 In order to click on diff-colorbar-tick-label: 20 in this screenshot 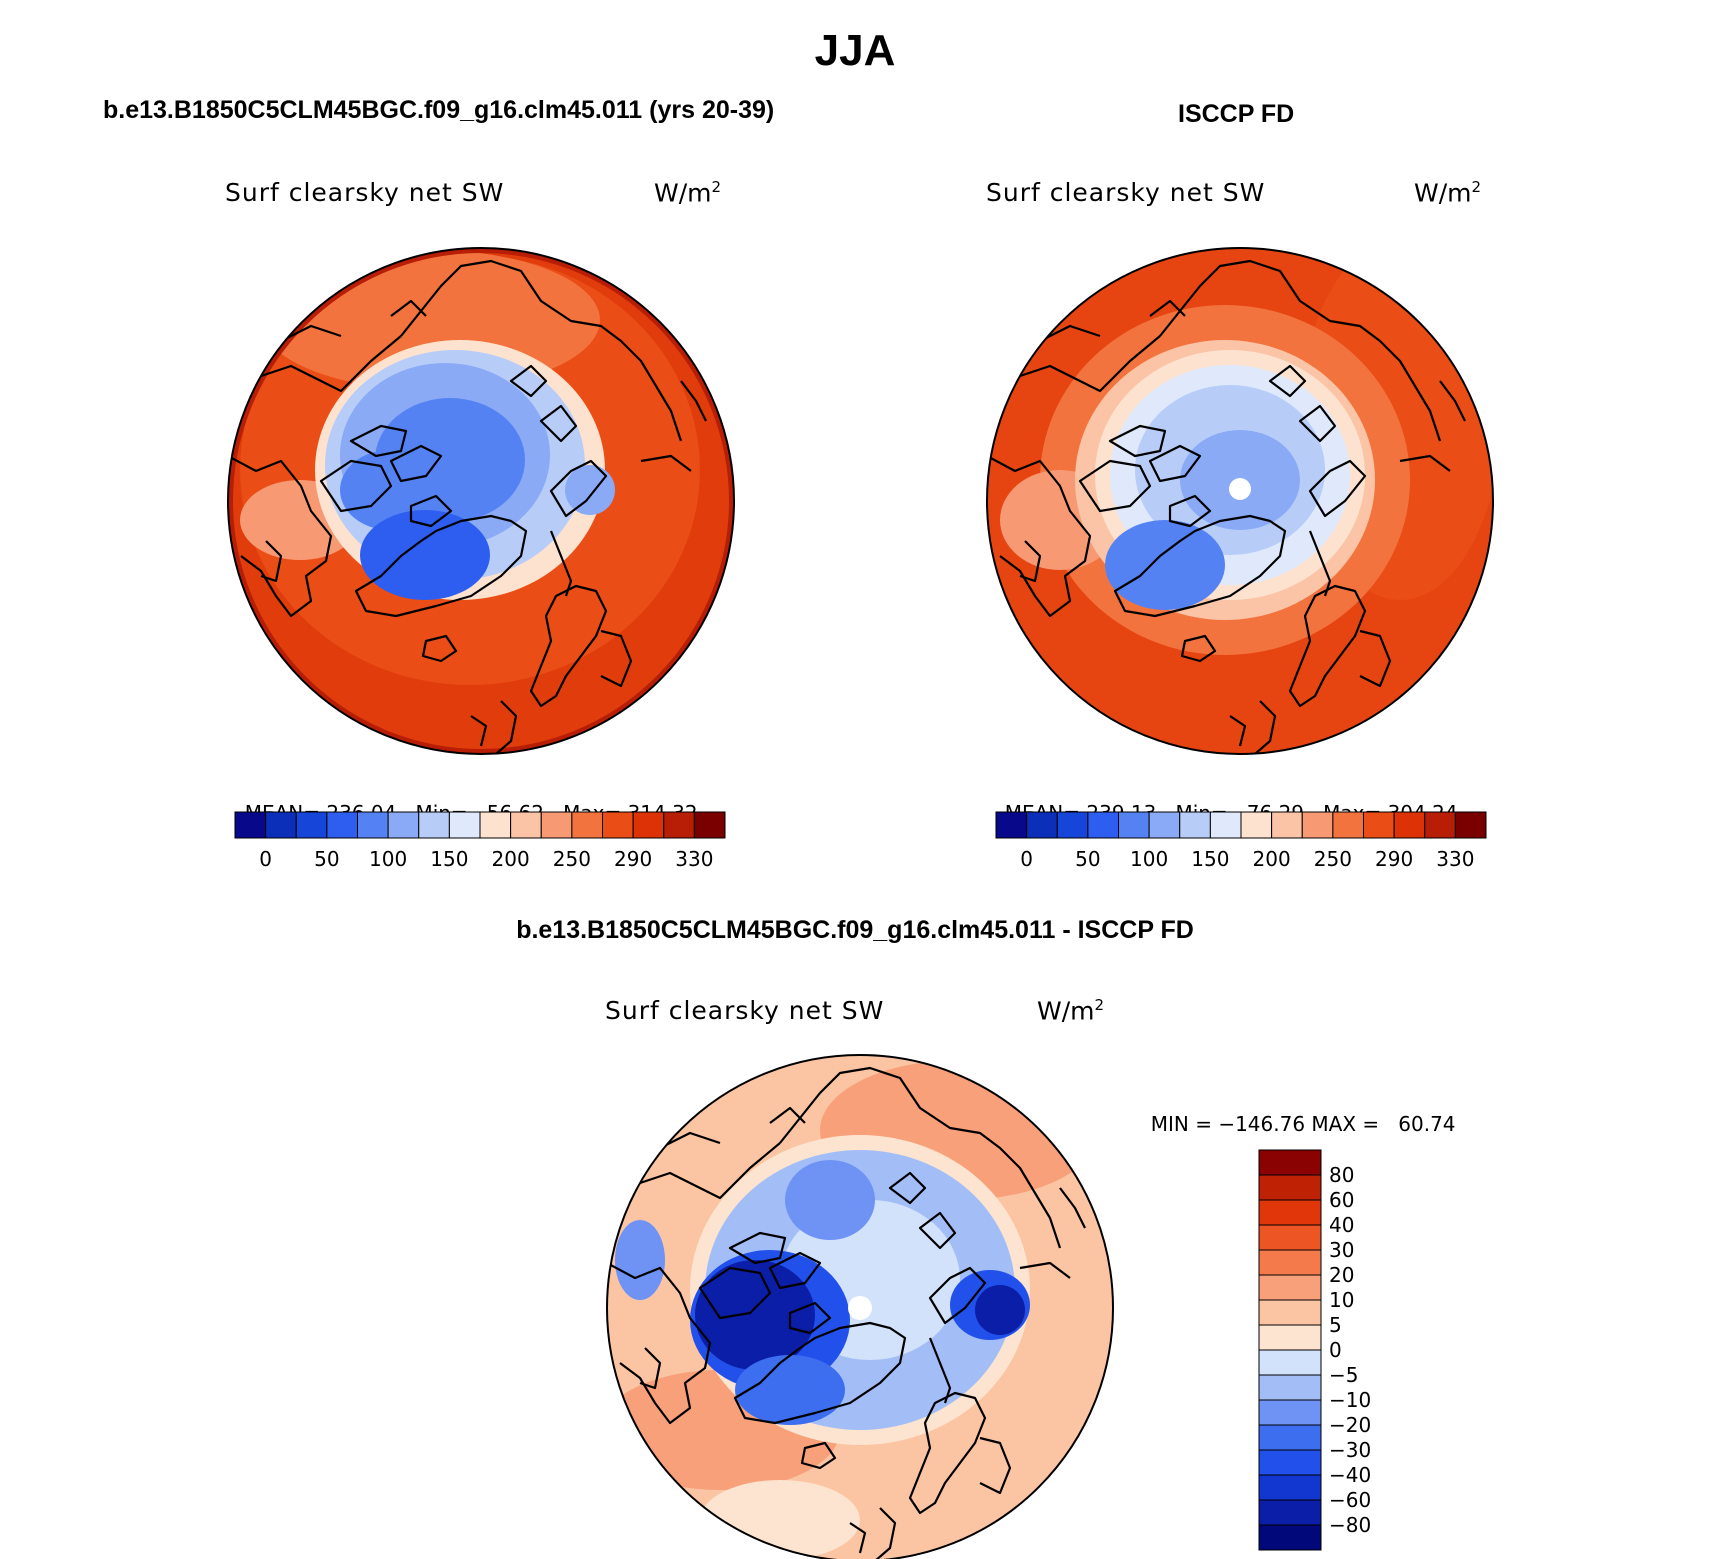, I will do `click(1341, 1275)`.